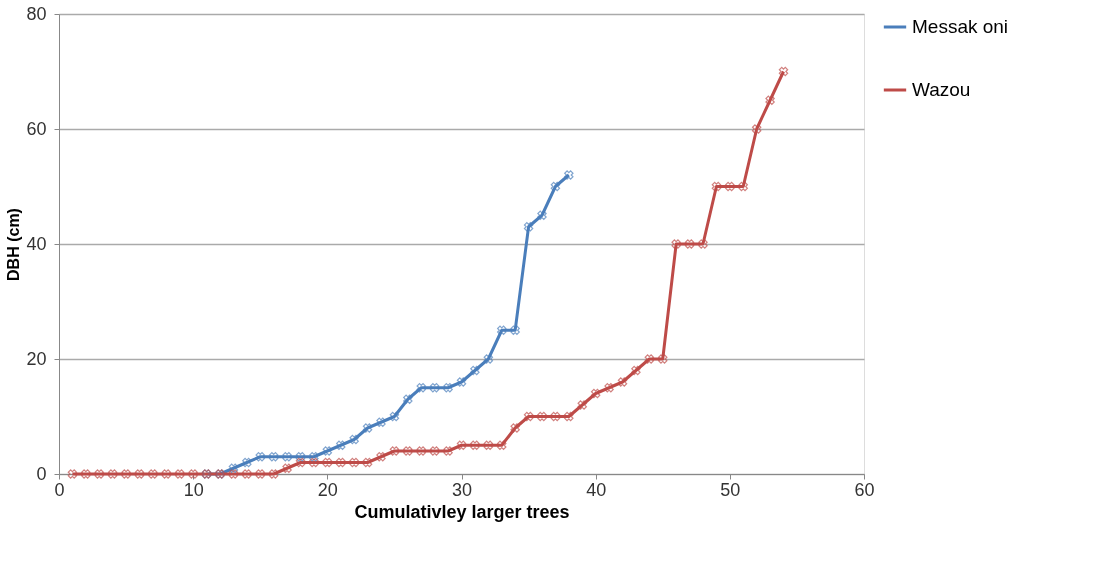  Describe the element at coordinates (14, 244) in the screenshot. I see `y-axis-title: DBH (cm)` at that location.